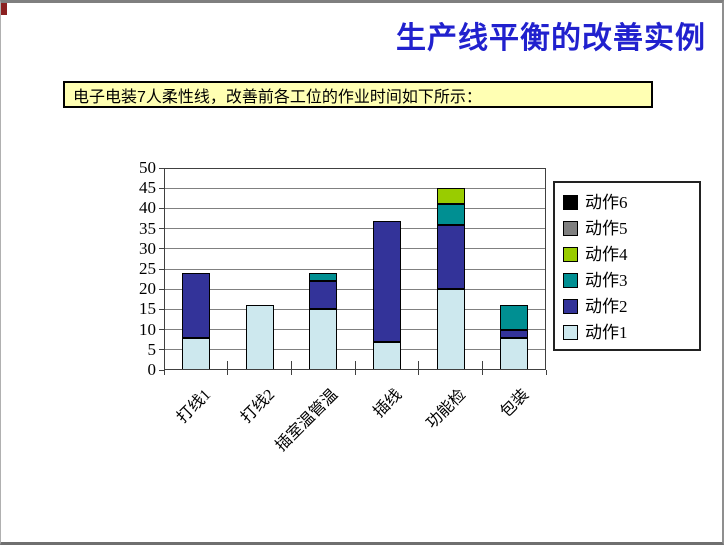 Image resolution: width=724 pixels, height=545 pixels. What do you see at coordinates (147, 309) in the screenshot?
I see `y-axis-tick-label: 15` at bounding box center [147, 309].